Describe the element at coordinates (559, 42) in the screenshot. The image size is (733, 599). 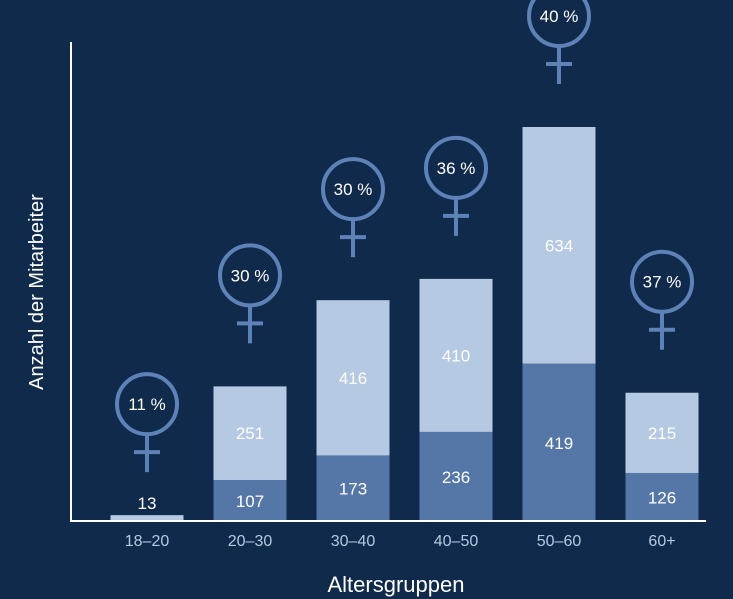
I see `female-symbol-icon: 40 %` at that location.